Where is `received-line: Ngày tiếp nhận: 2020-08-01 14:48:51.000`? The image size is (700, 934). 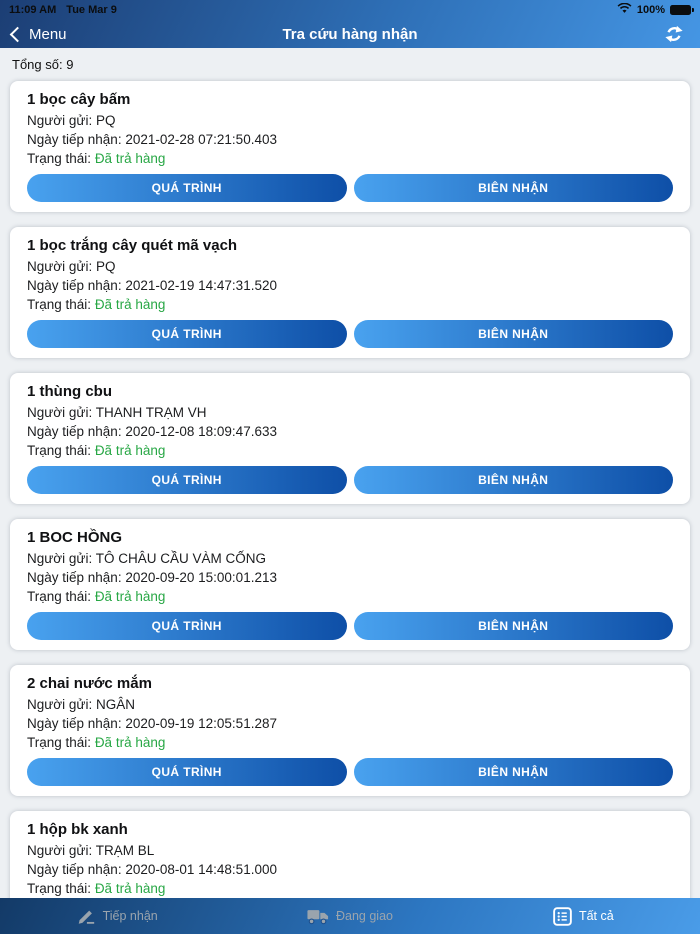
received-line: Ngày tiếp nhận: 2020-08-01 14:48:51.000 is located at coordinates (152, 869).